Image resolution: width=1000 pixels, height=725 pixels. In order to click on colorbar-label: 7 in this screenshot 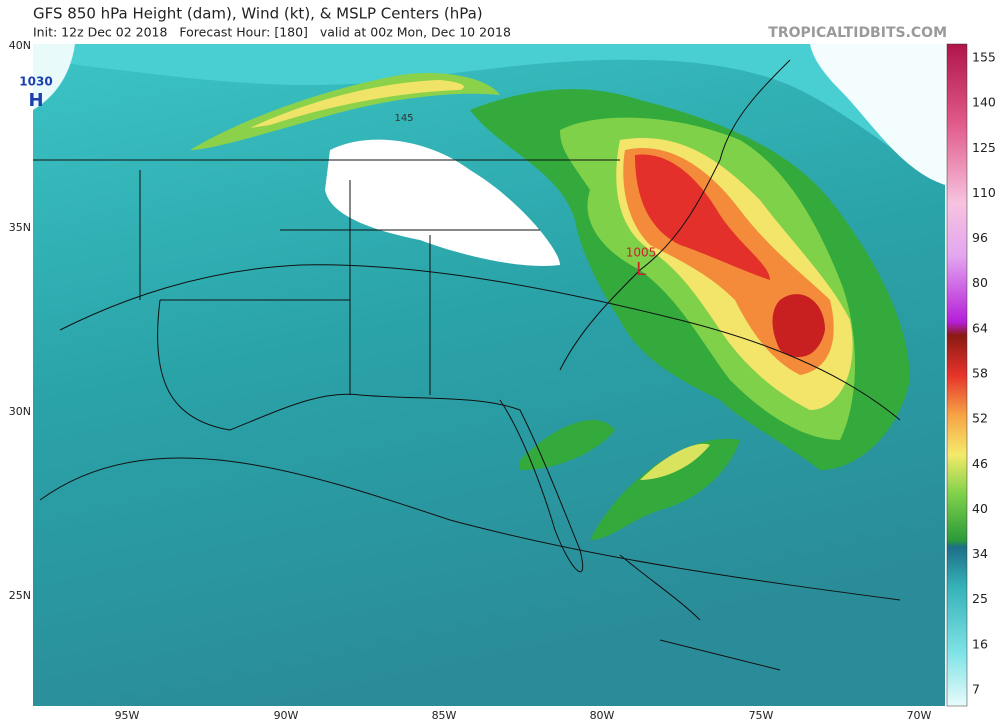, I will do `click(976, 689)`.